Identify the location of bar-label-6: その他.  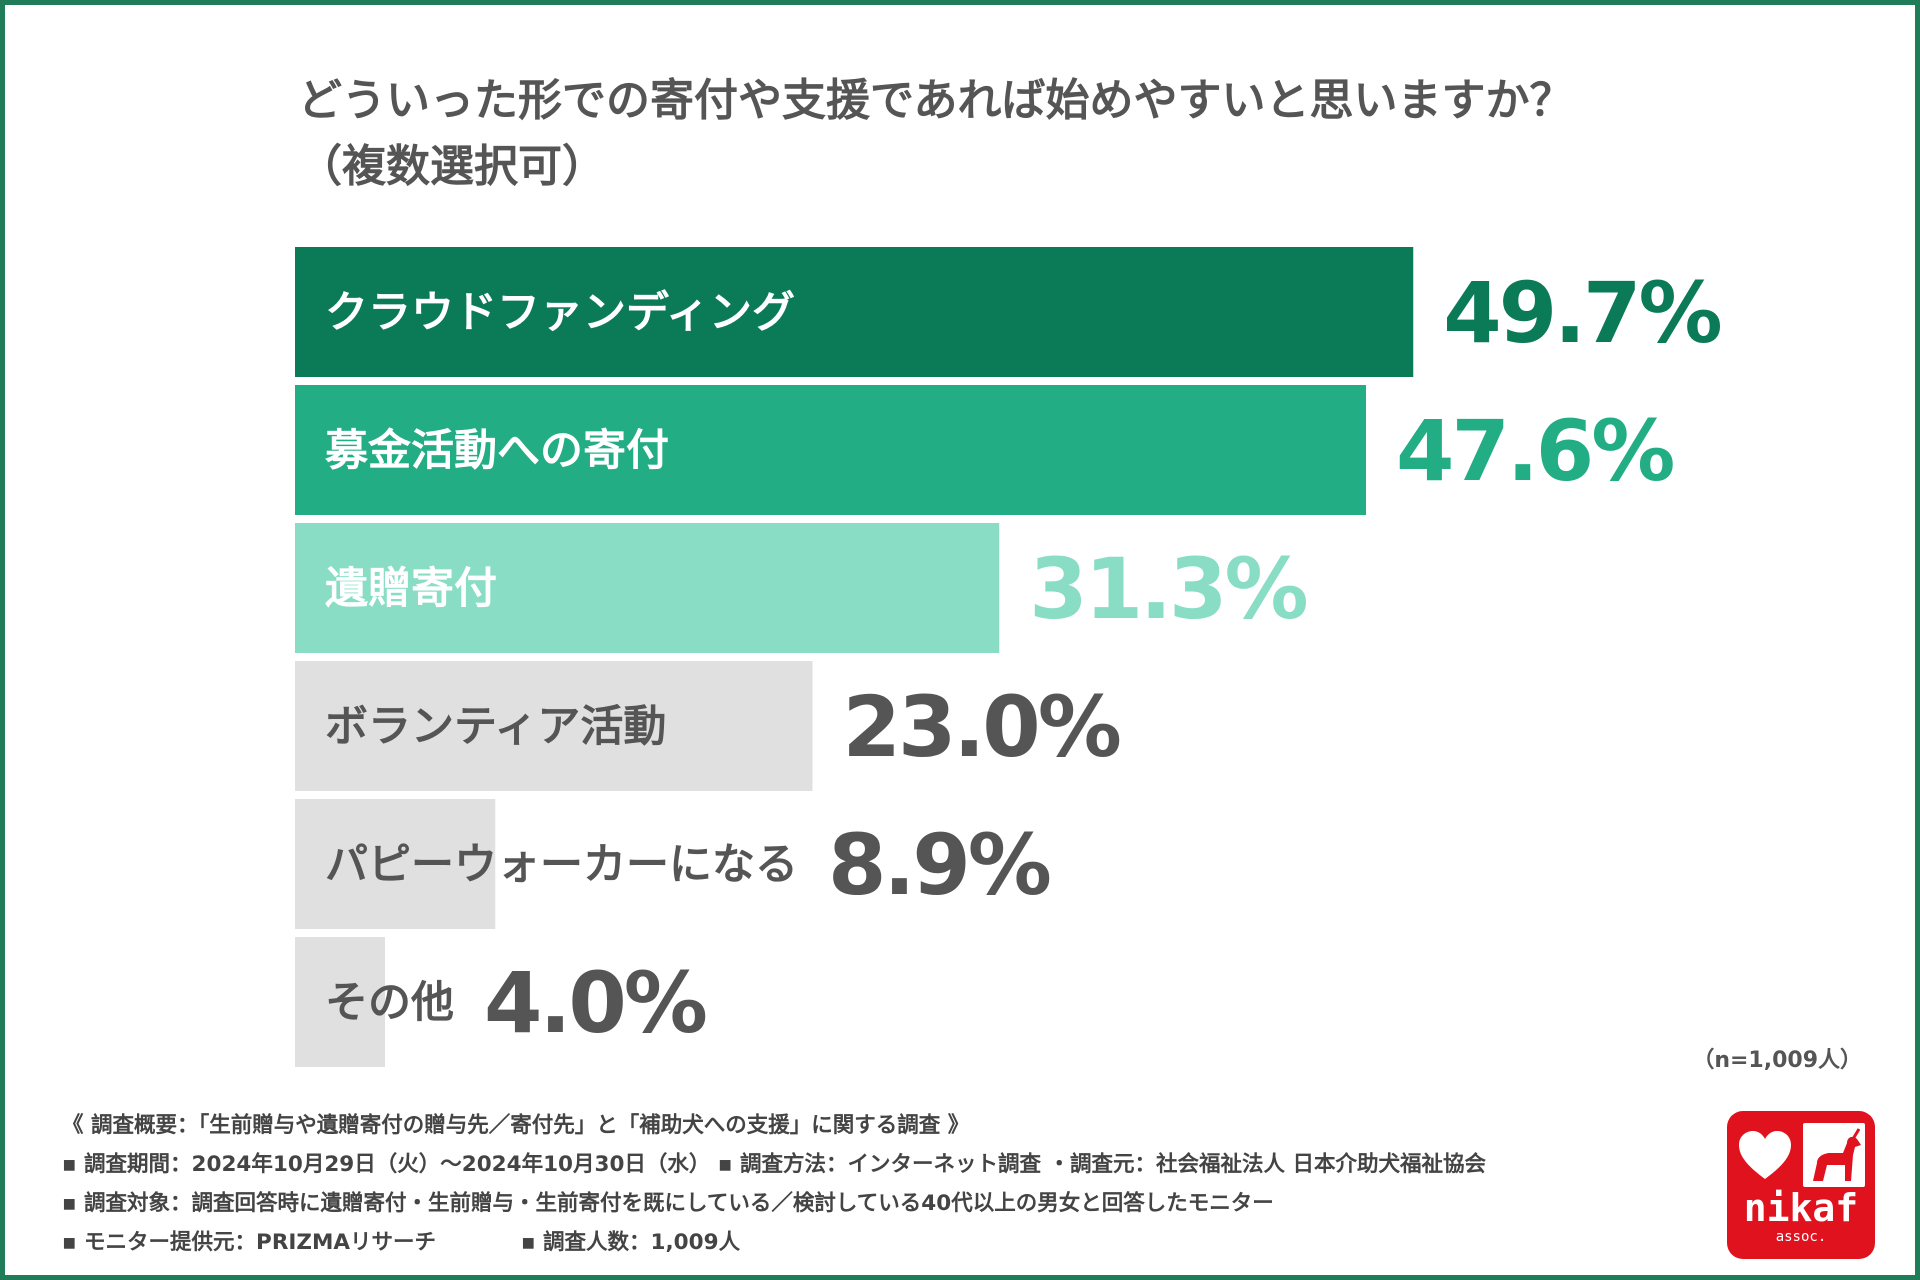
(389, 1003).